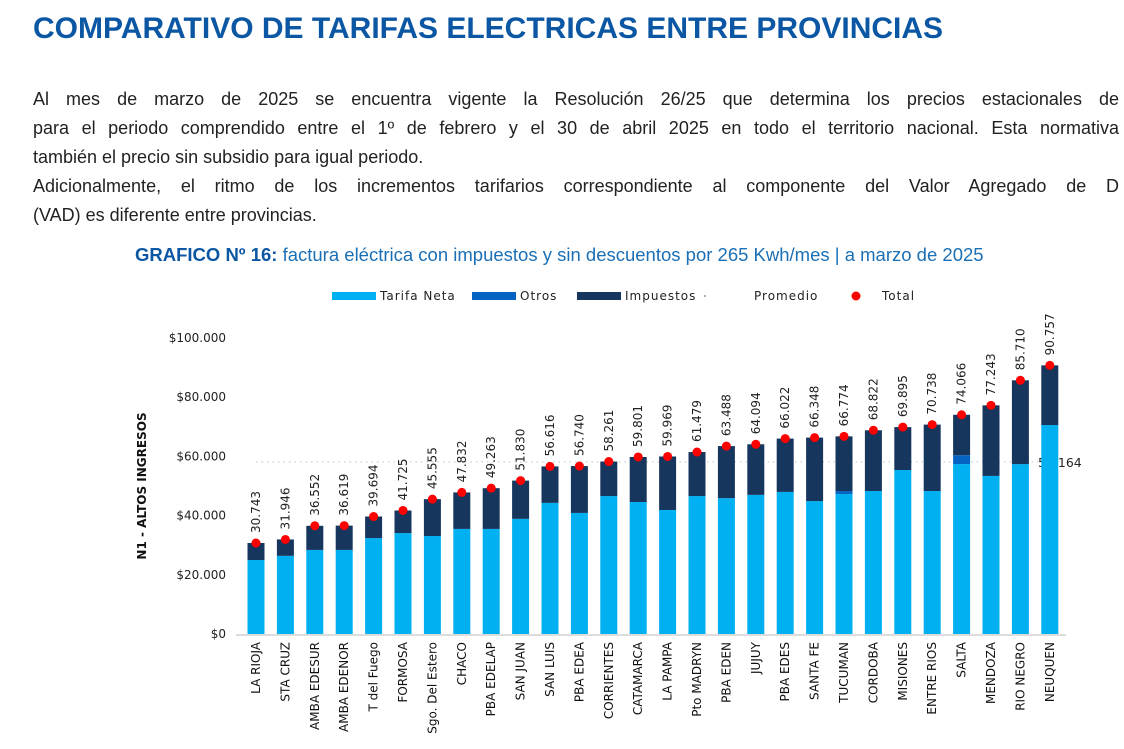 Image resolution: width=1124 pixels, height=749 pixels. Describe the element at coordinates (285, 508) in the screenshot. I see `total-label: 31.946` at that location.